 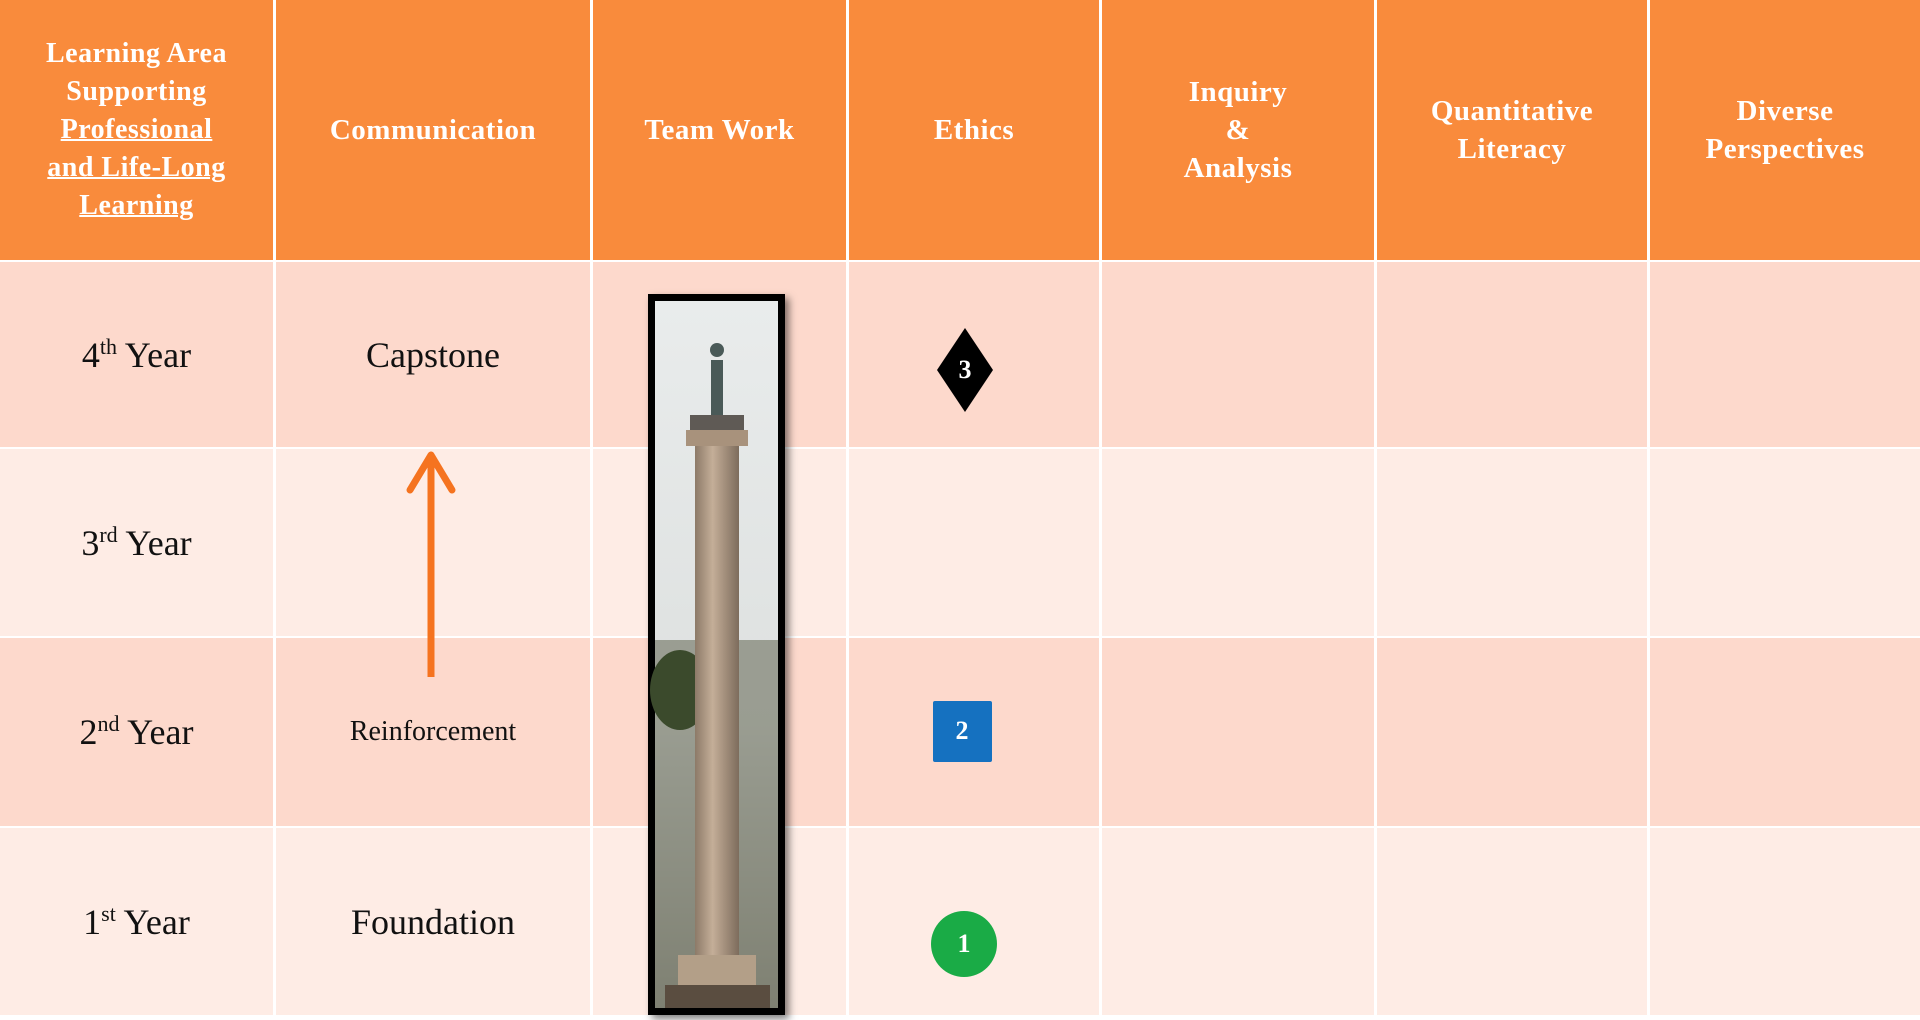 What do you see at coordinates (1785, 149) in the screenshot?
I see `header-line: Perspectives` at bounding box center [1785, 149].